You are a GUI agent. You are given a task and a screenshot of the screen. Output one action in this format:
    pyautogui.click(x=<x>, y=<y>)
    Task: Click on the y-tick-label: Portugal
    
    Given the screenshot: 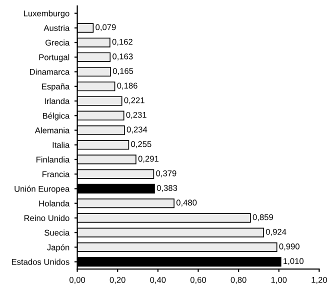 What is the action you would take?
    pyautogui.click(x=54, y=58)
    